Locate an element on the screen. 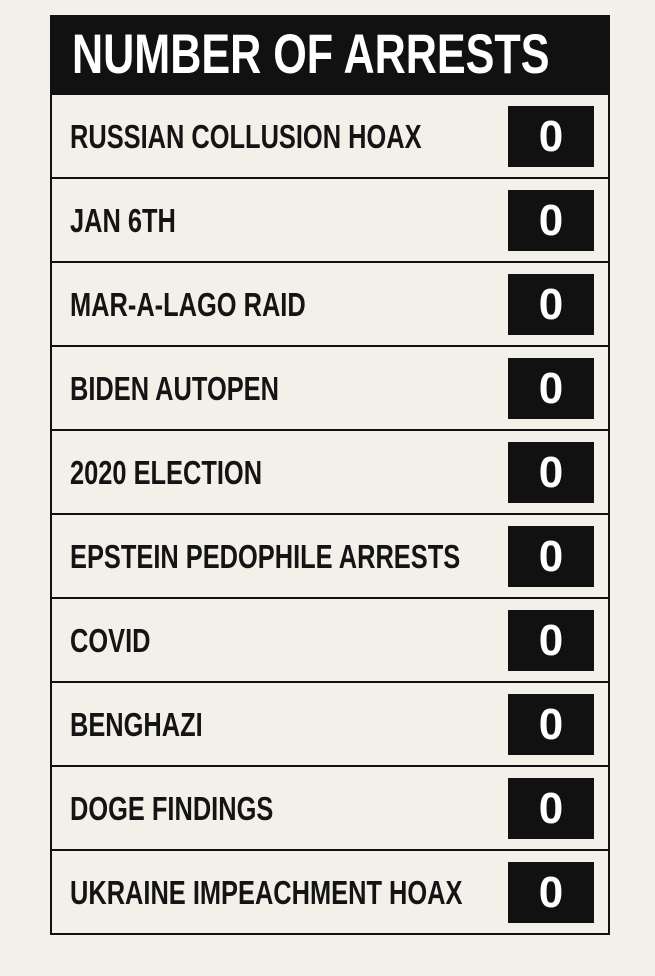 The height and width of the screenshot is (976, 655). table-row: UKRAINE IMPEACHMENT HOAX 0 is located at coordinates (330, 891).